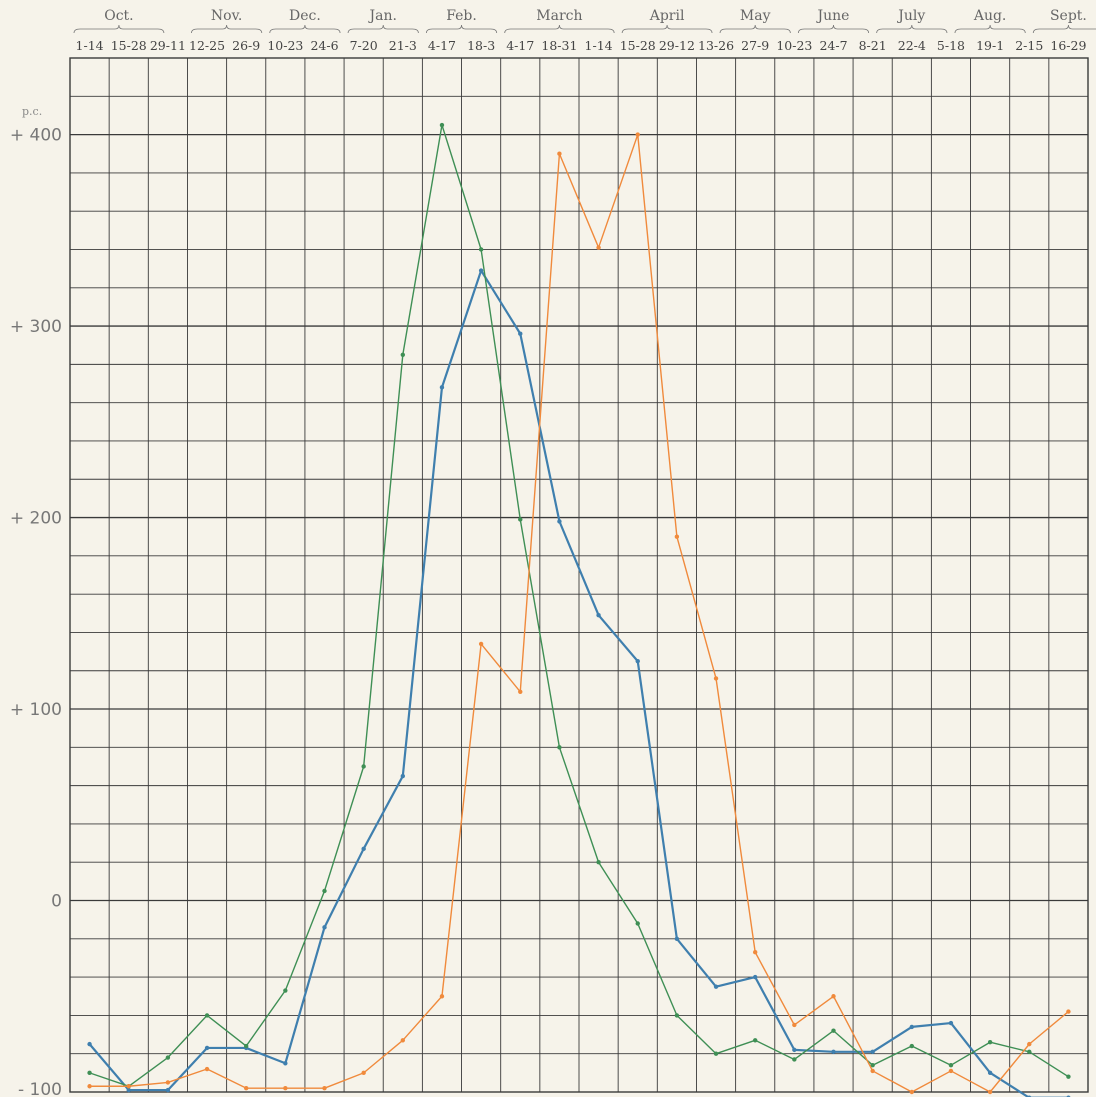  I want to click on month-label: June, so click(833, 16).